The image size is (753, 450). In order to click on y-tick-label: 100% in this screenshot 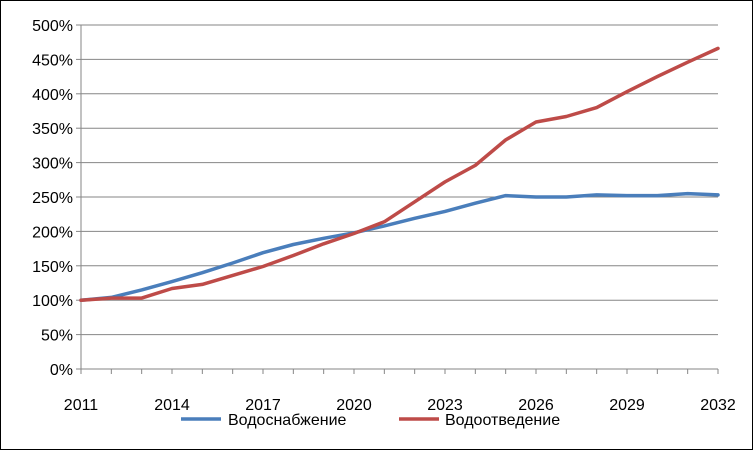, I will do `click(52, 301)`.